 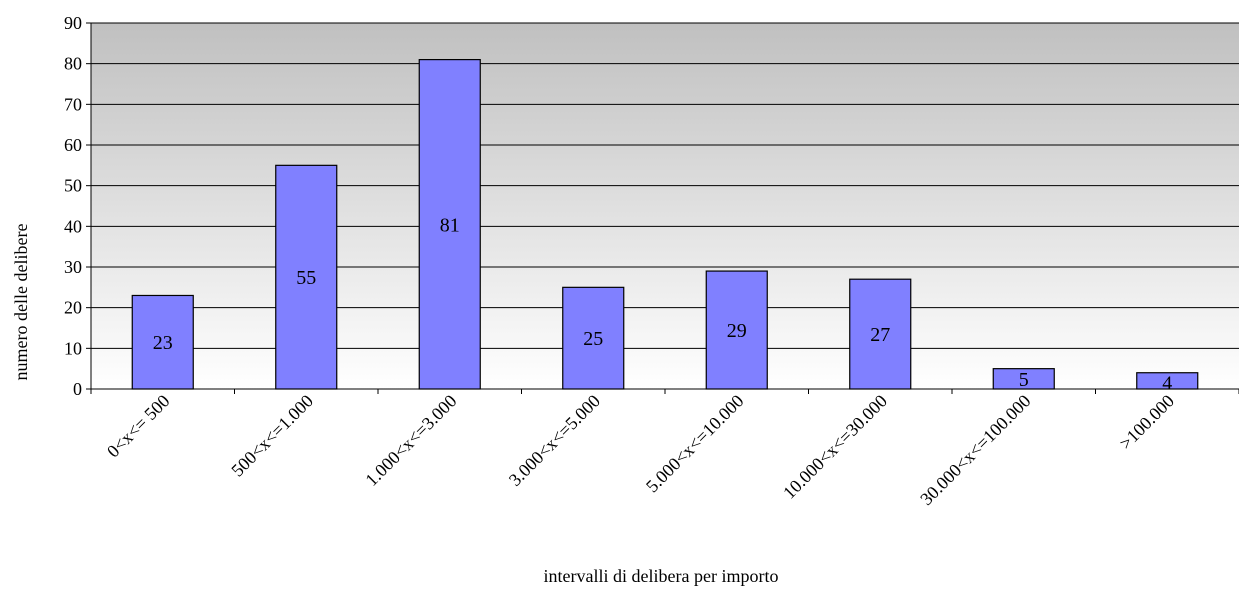 I want to click on x-axis-title: intervalli di delibera per importo, so click(x=661, y=576).